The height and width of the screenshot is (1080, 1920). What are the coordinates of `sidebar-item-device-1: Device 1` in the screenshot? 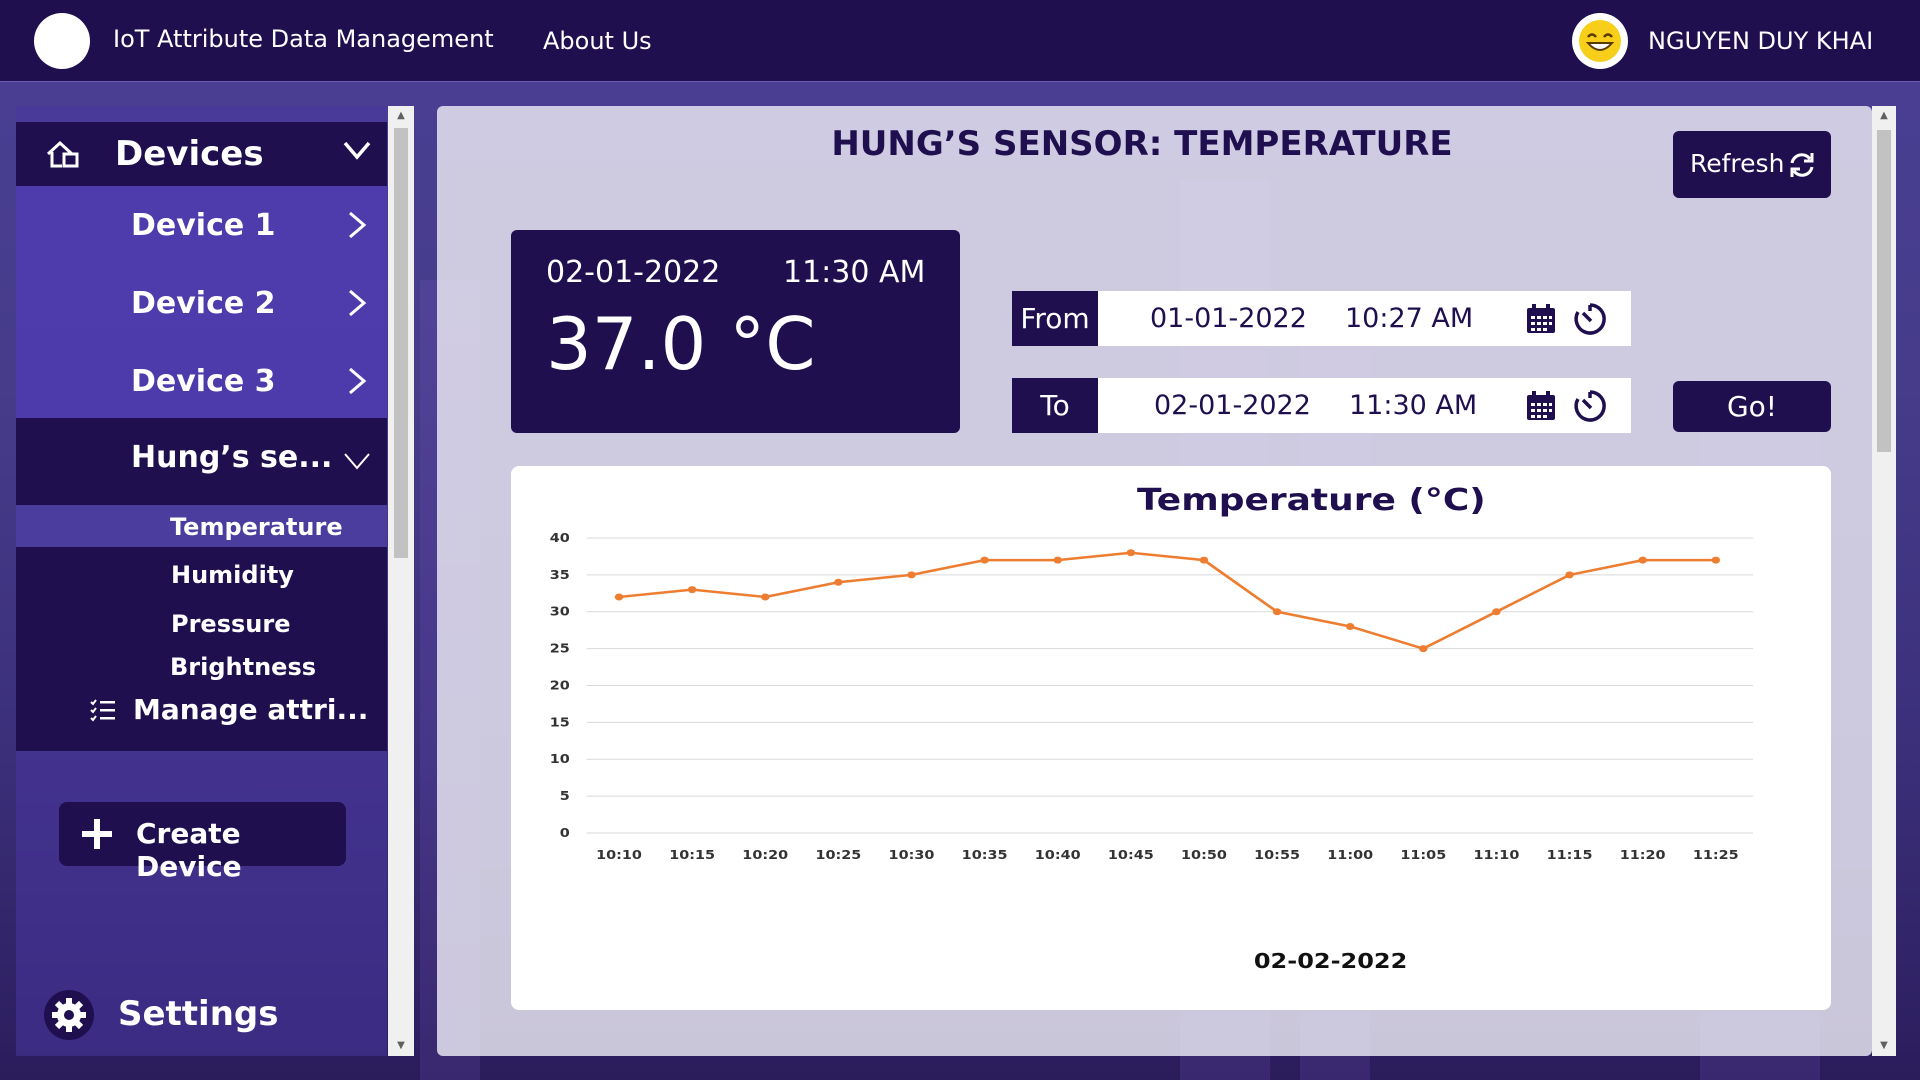 It's located at (201, 225).